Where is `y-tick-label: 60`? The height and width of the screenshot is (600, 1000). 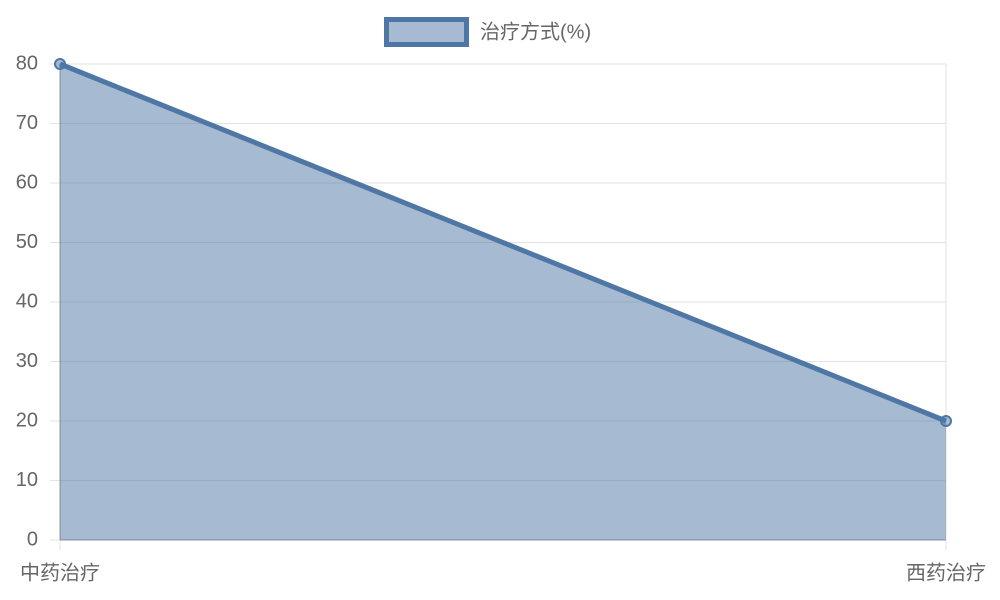
y-tick-label: 60 is located at coordinates (27, 182).